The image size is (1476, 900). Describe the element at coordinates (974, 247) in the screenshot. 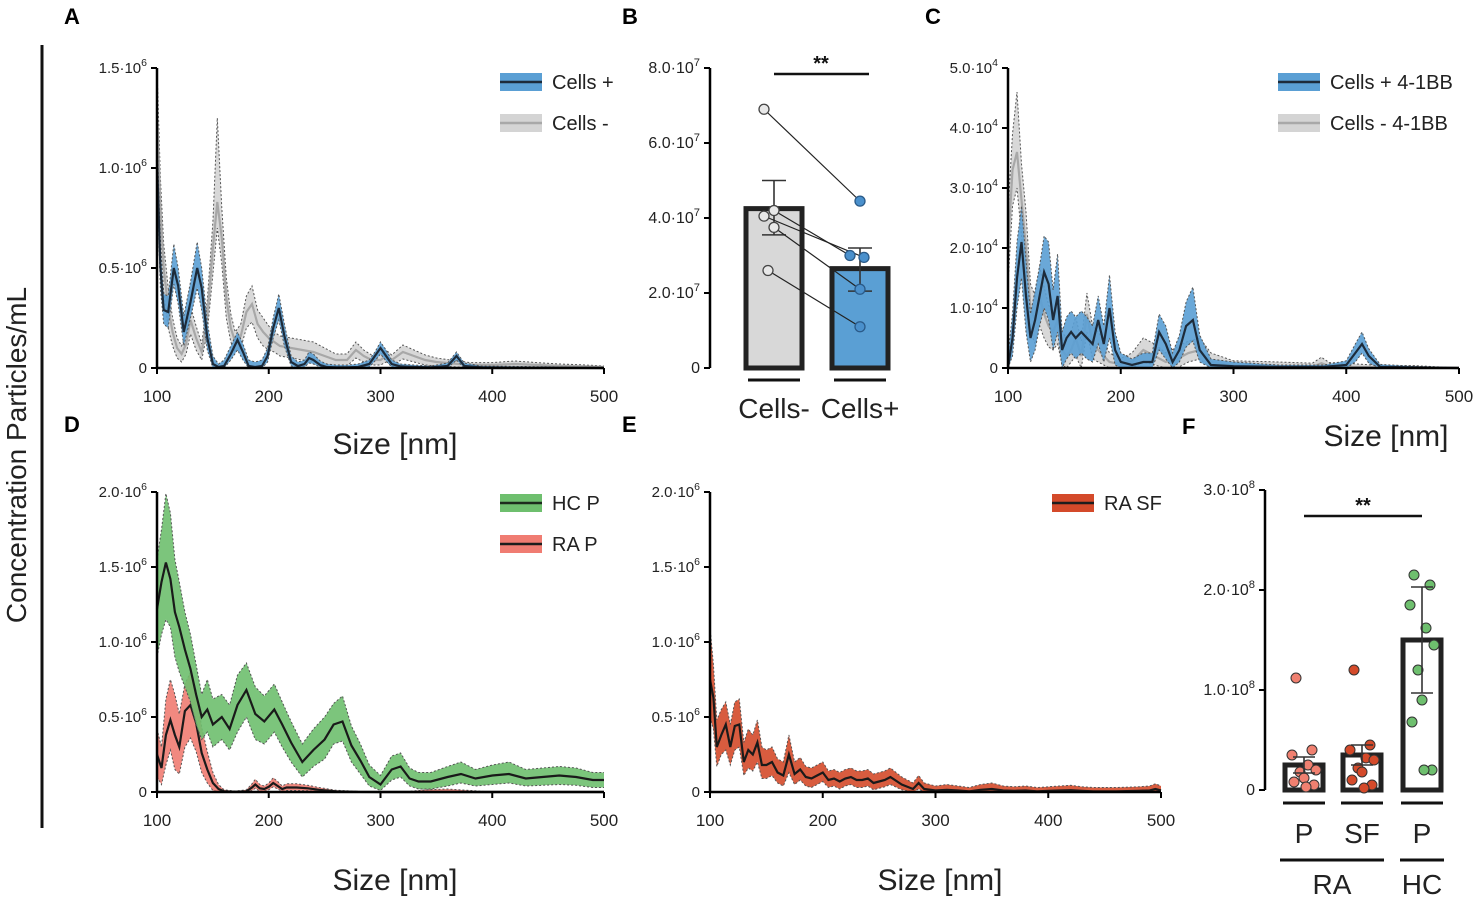

I see `y-tick-label: 2.0·10⁴` at that location.